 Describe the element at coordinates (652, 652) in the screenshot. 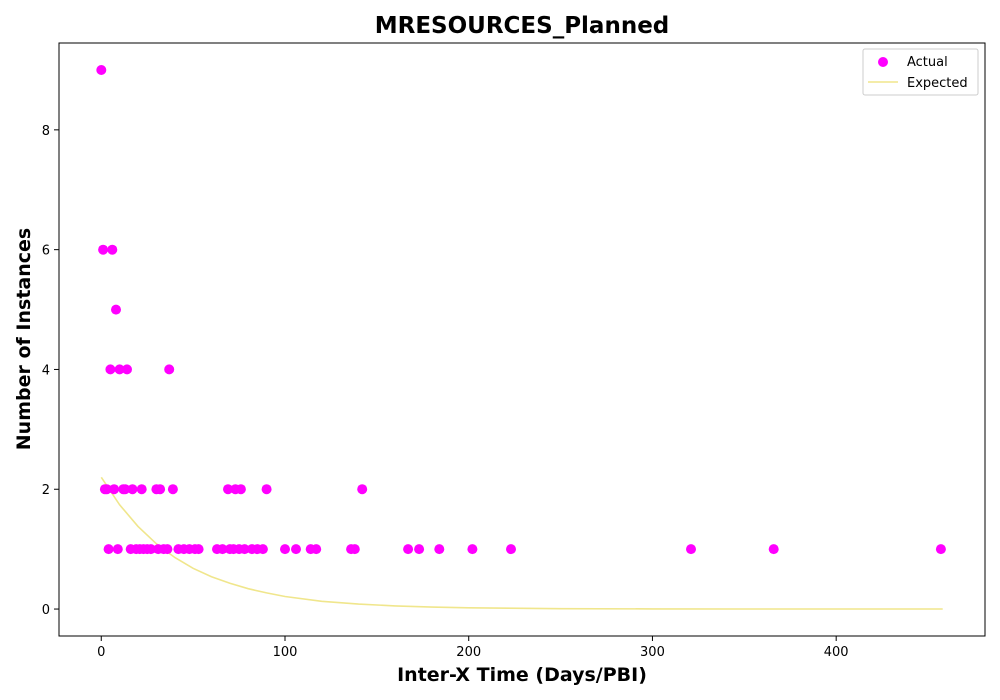

I see `x-tick-label: 300` at that location.